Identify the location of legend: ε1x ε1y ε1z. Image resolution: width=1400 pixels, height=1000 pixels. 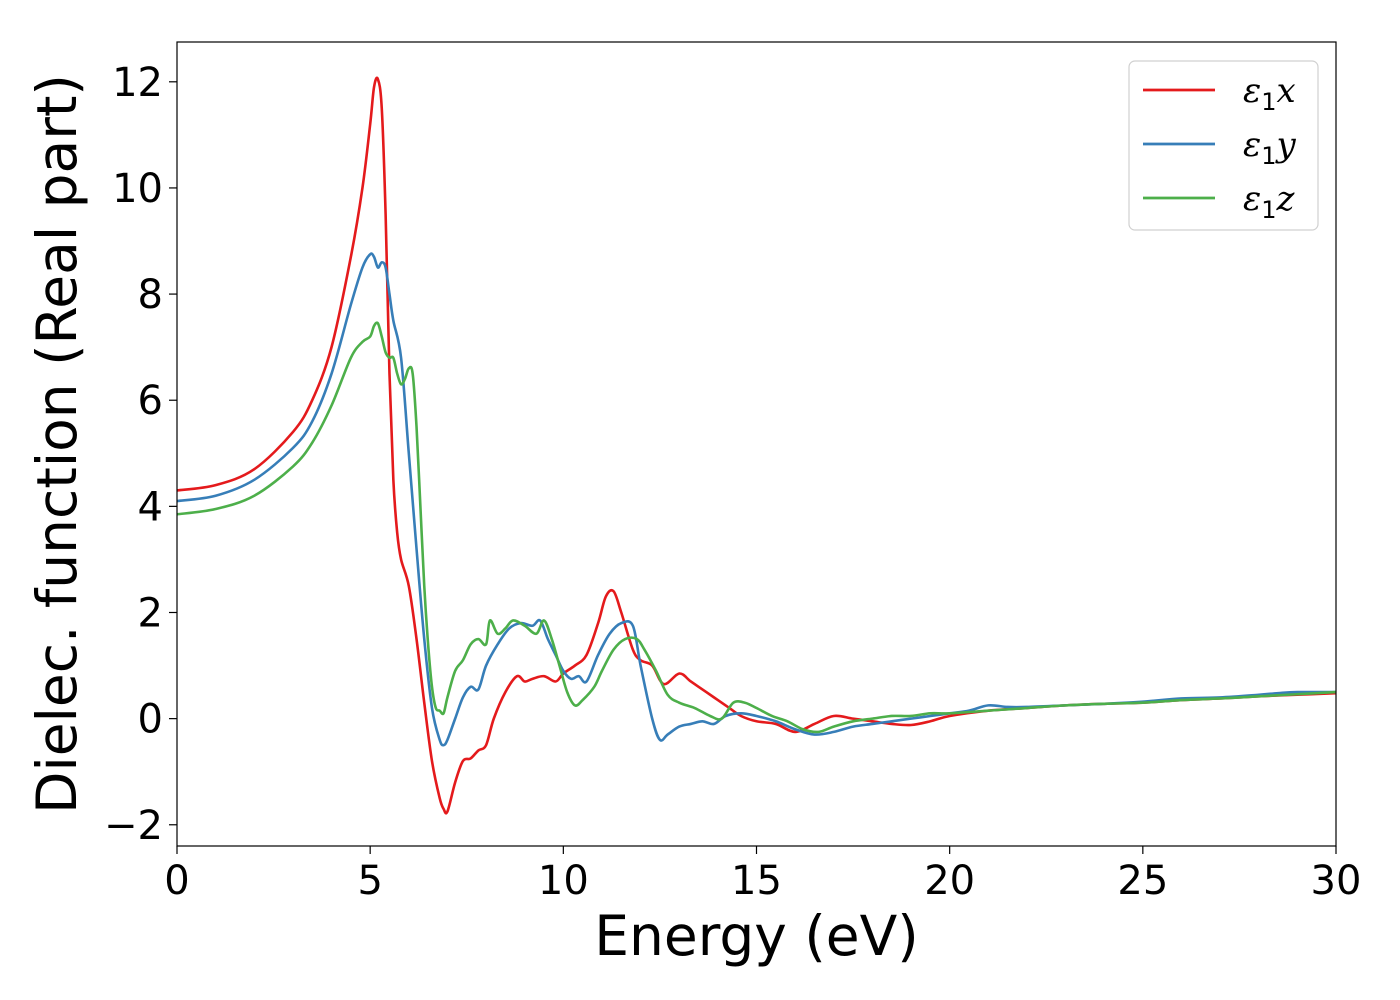
(1223, 145).